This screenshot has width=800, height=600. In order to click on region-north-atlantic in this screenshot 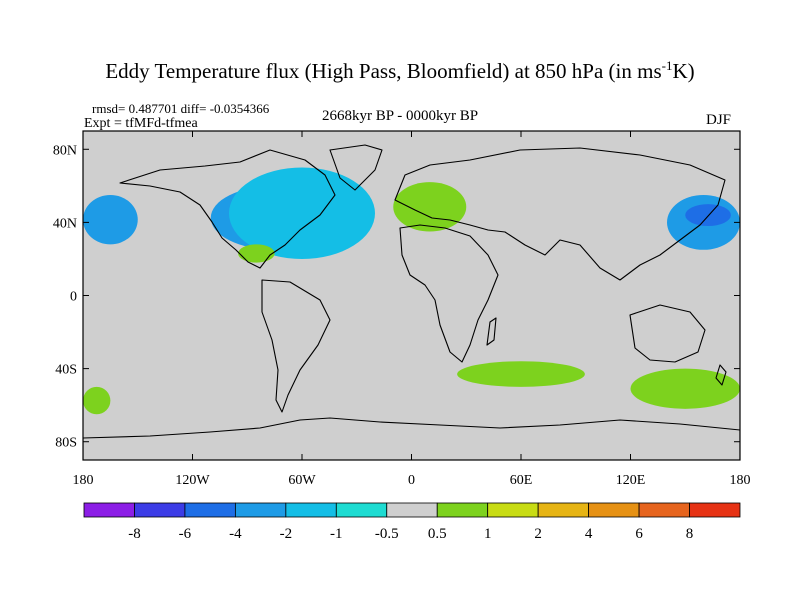, I will do `click(302, 213)`.